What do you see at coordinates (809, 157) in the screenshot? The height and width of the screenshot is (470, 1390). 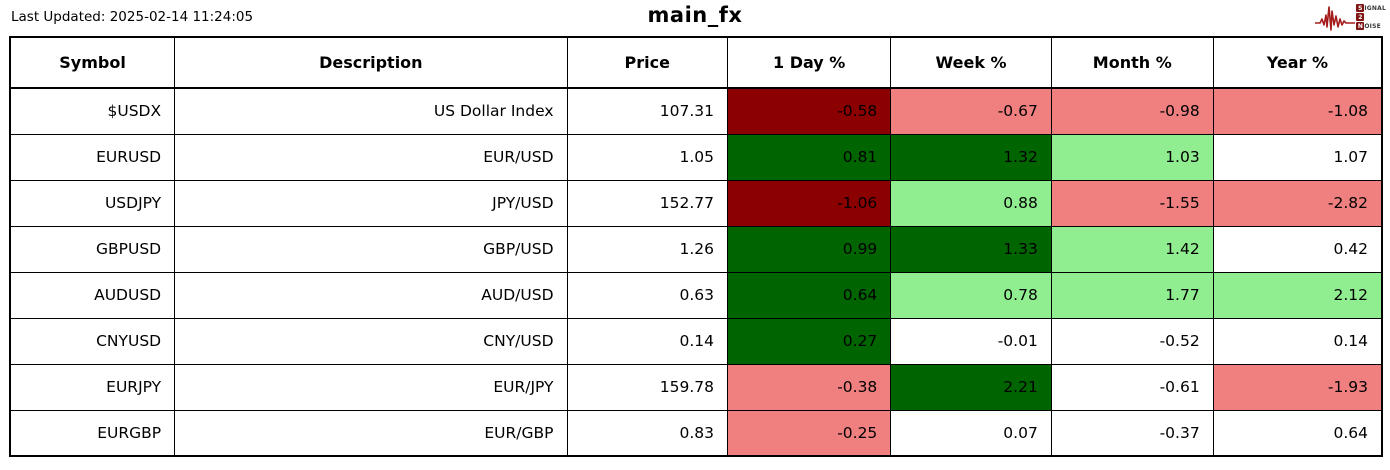 I see `day-change-cell: 0.81` at bounding box center [809, 157].